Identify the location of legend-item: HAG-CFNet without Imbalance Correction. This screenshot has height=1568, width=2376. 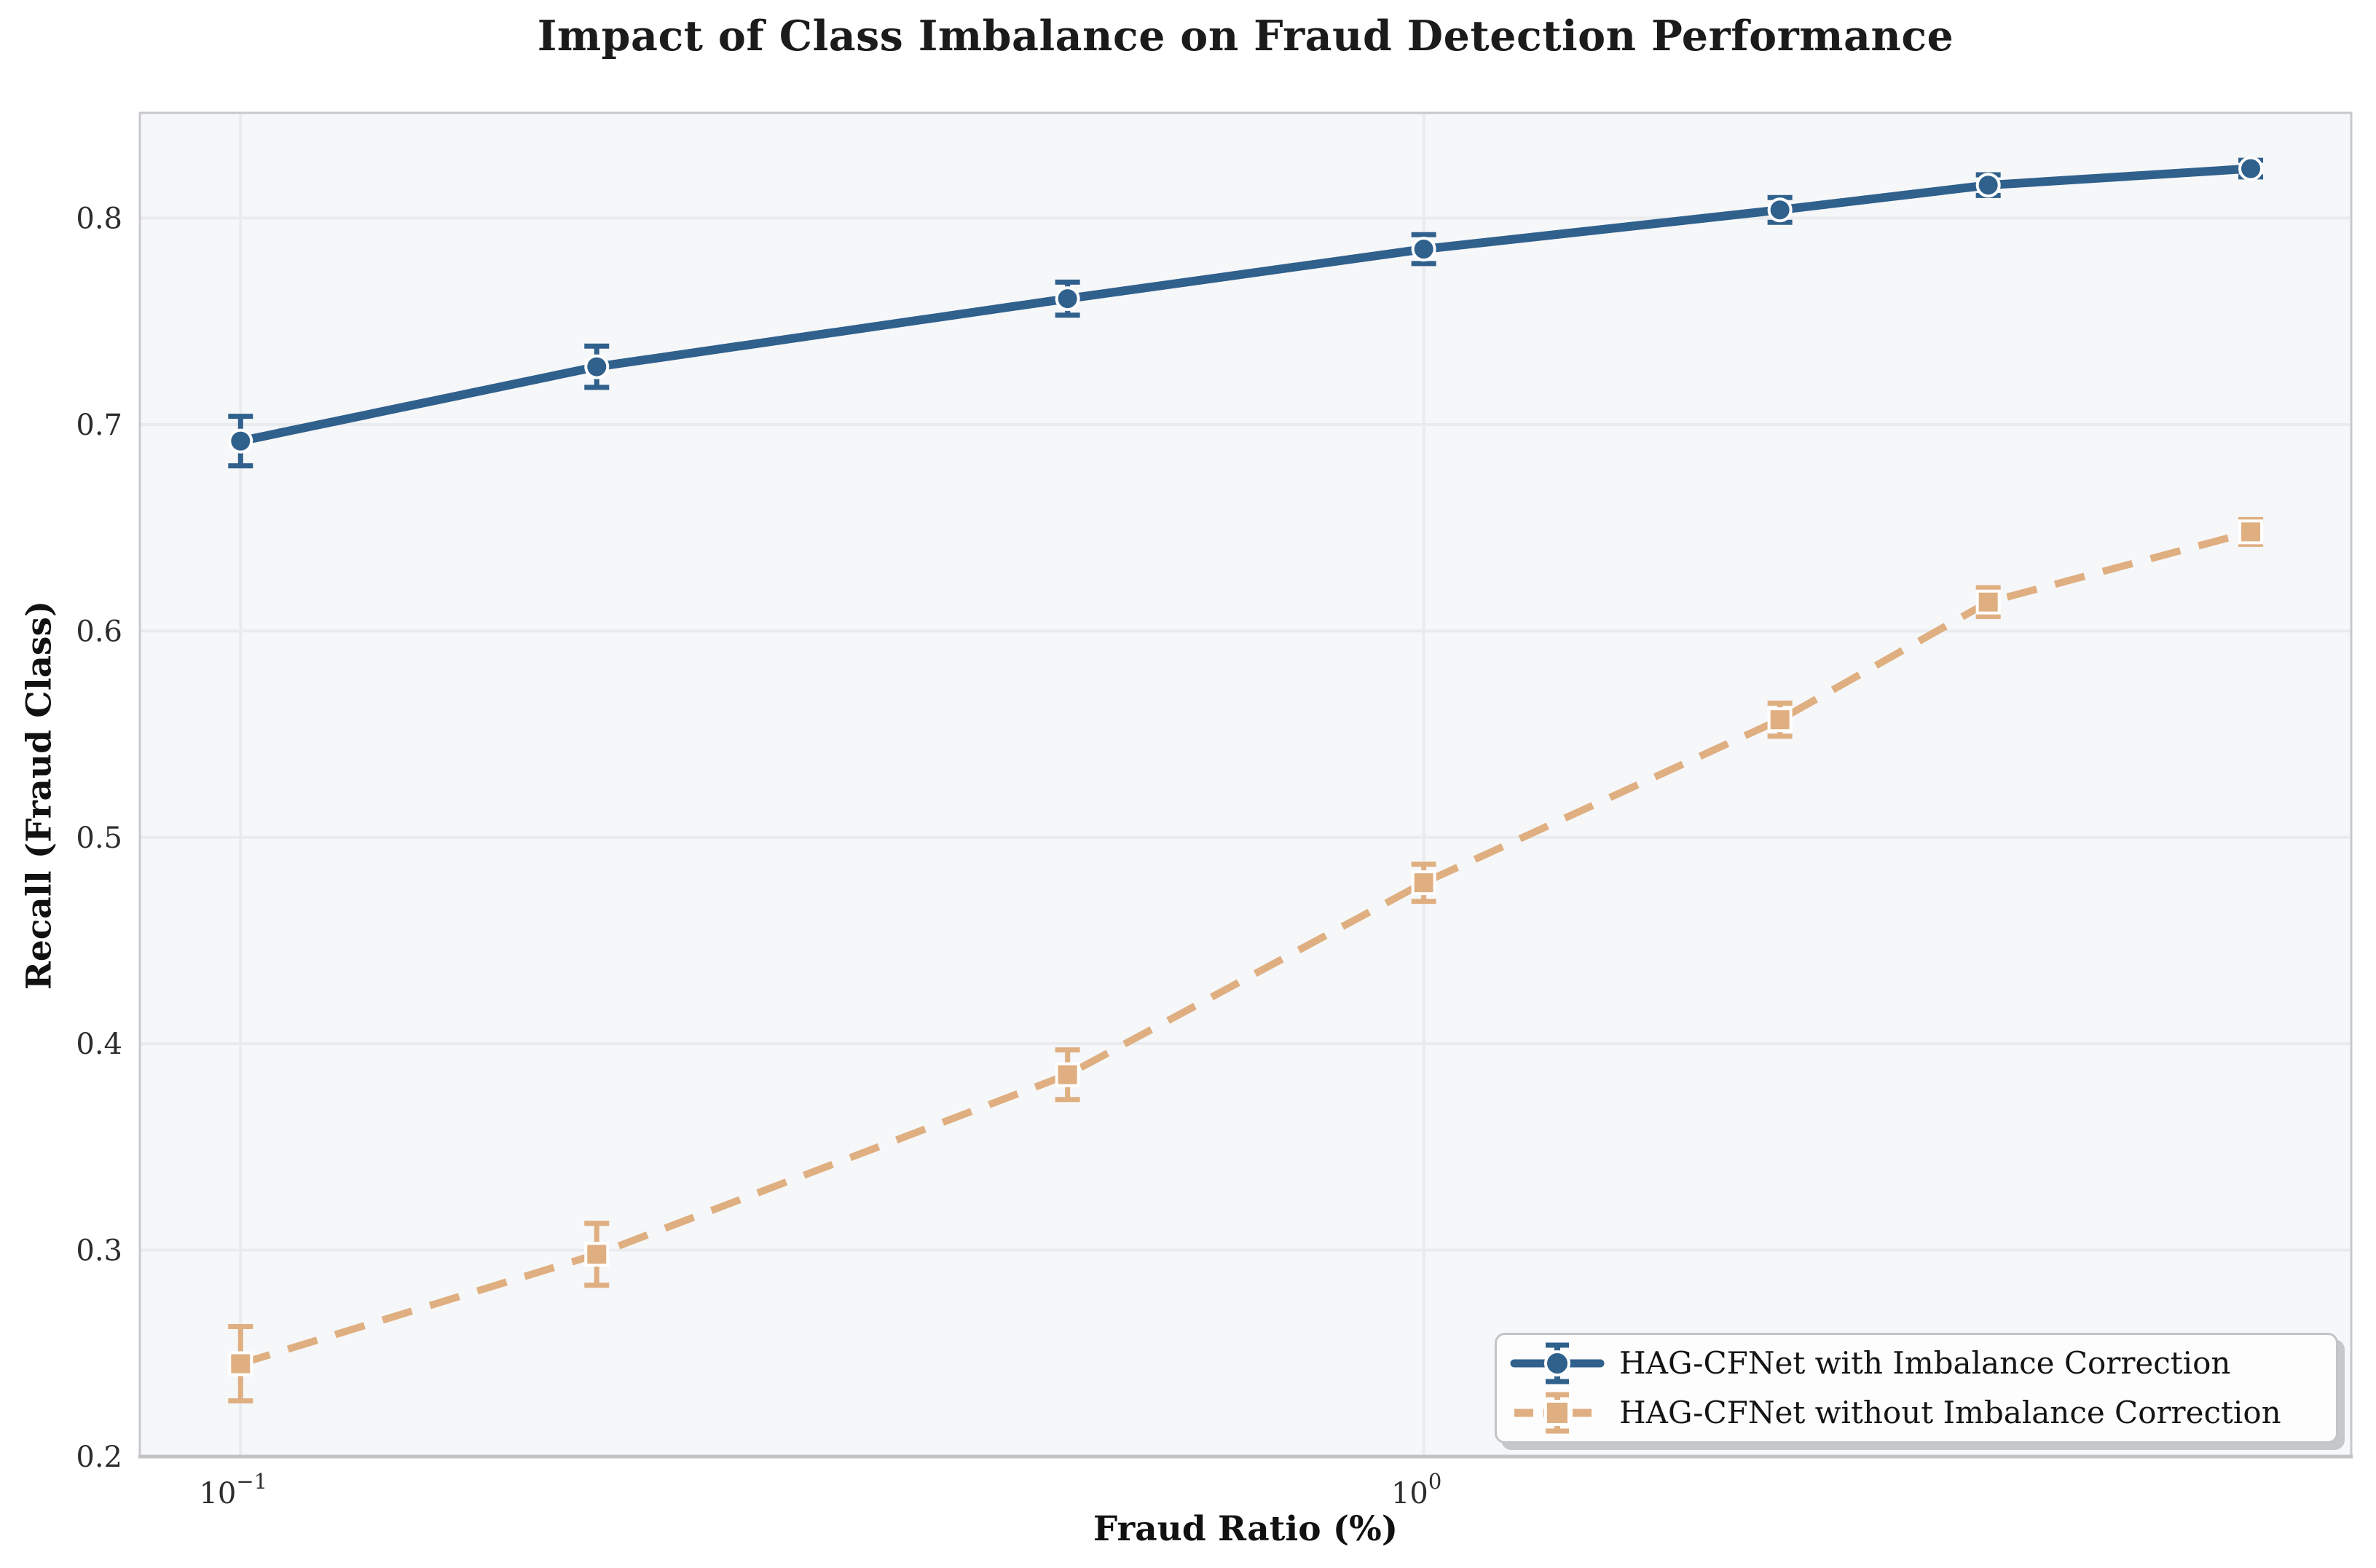
(1916, 1413).